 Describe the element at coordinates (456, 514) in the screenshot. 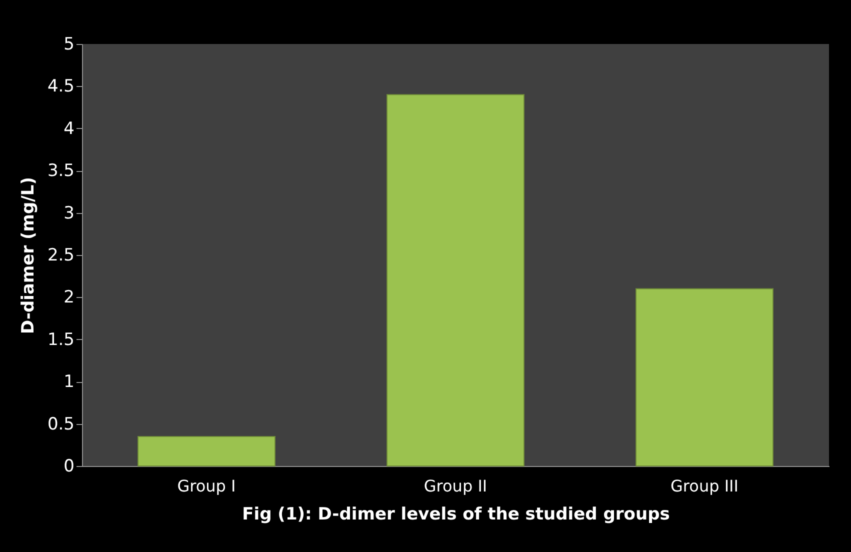

I see `x-axis-title: Fig (1): D-dimer levels of the studied groups` at that location.